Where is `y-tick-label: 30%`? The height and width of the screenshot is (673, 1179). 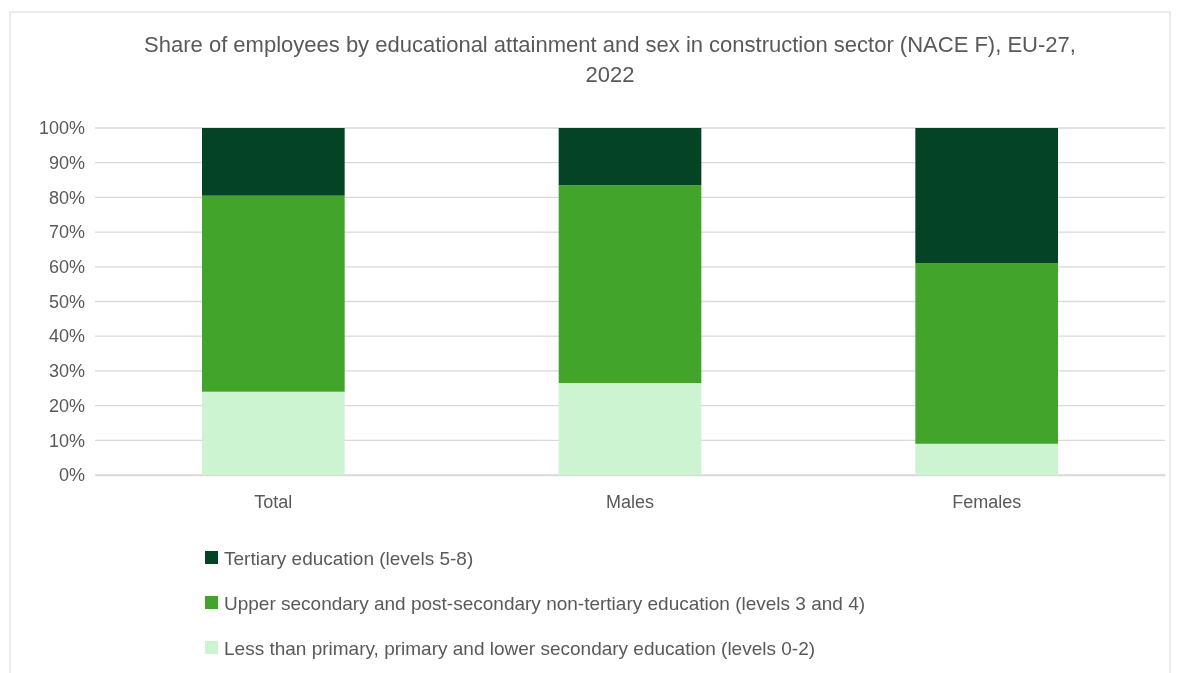 y-tick-label: 30% is located at coordinates (66, 371).